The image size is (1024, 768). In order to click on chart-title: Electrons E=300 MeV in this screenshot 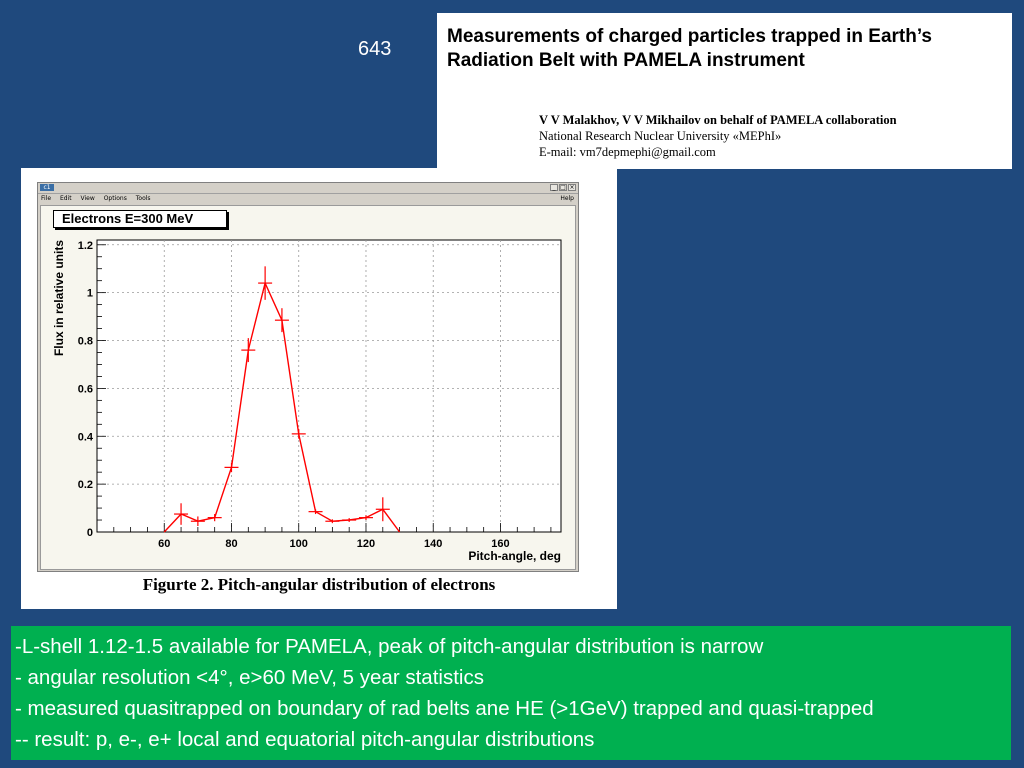, I will do `click(140, 219)`.